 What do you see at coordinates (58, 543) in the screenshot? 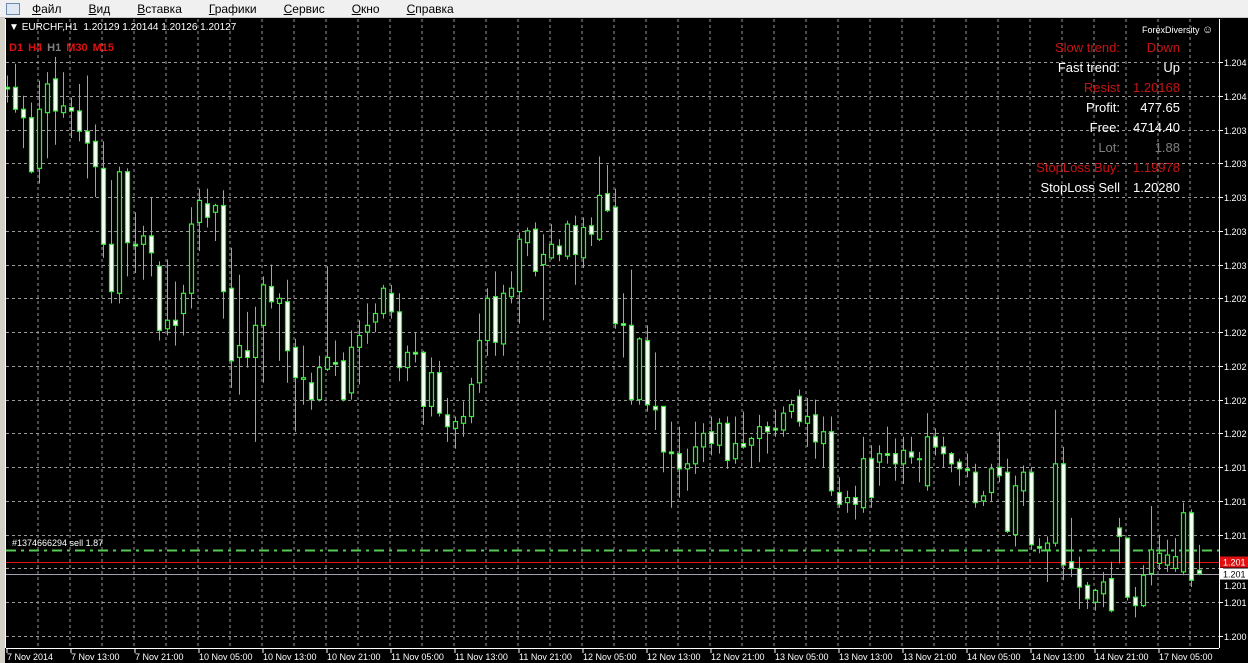
I see `order-label: #1374666294 sell 1.87` at bounding box center [58, 543].